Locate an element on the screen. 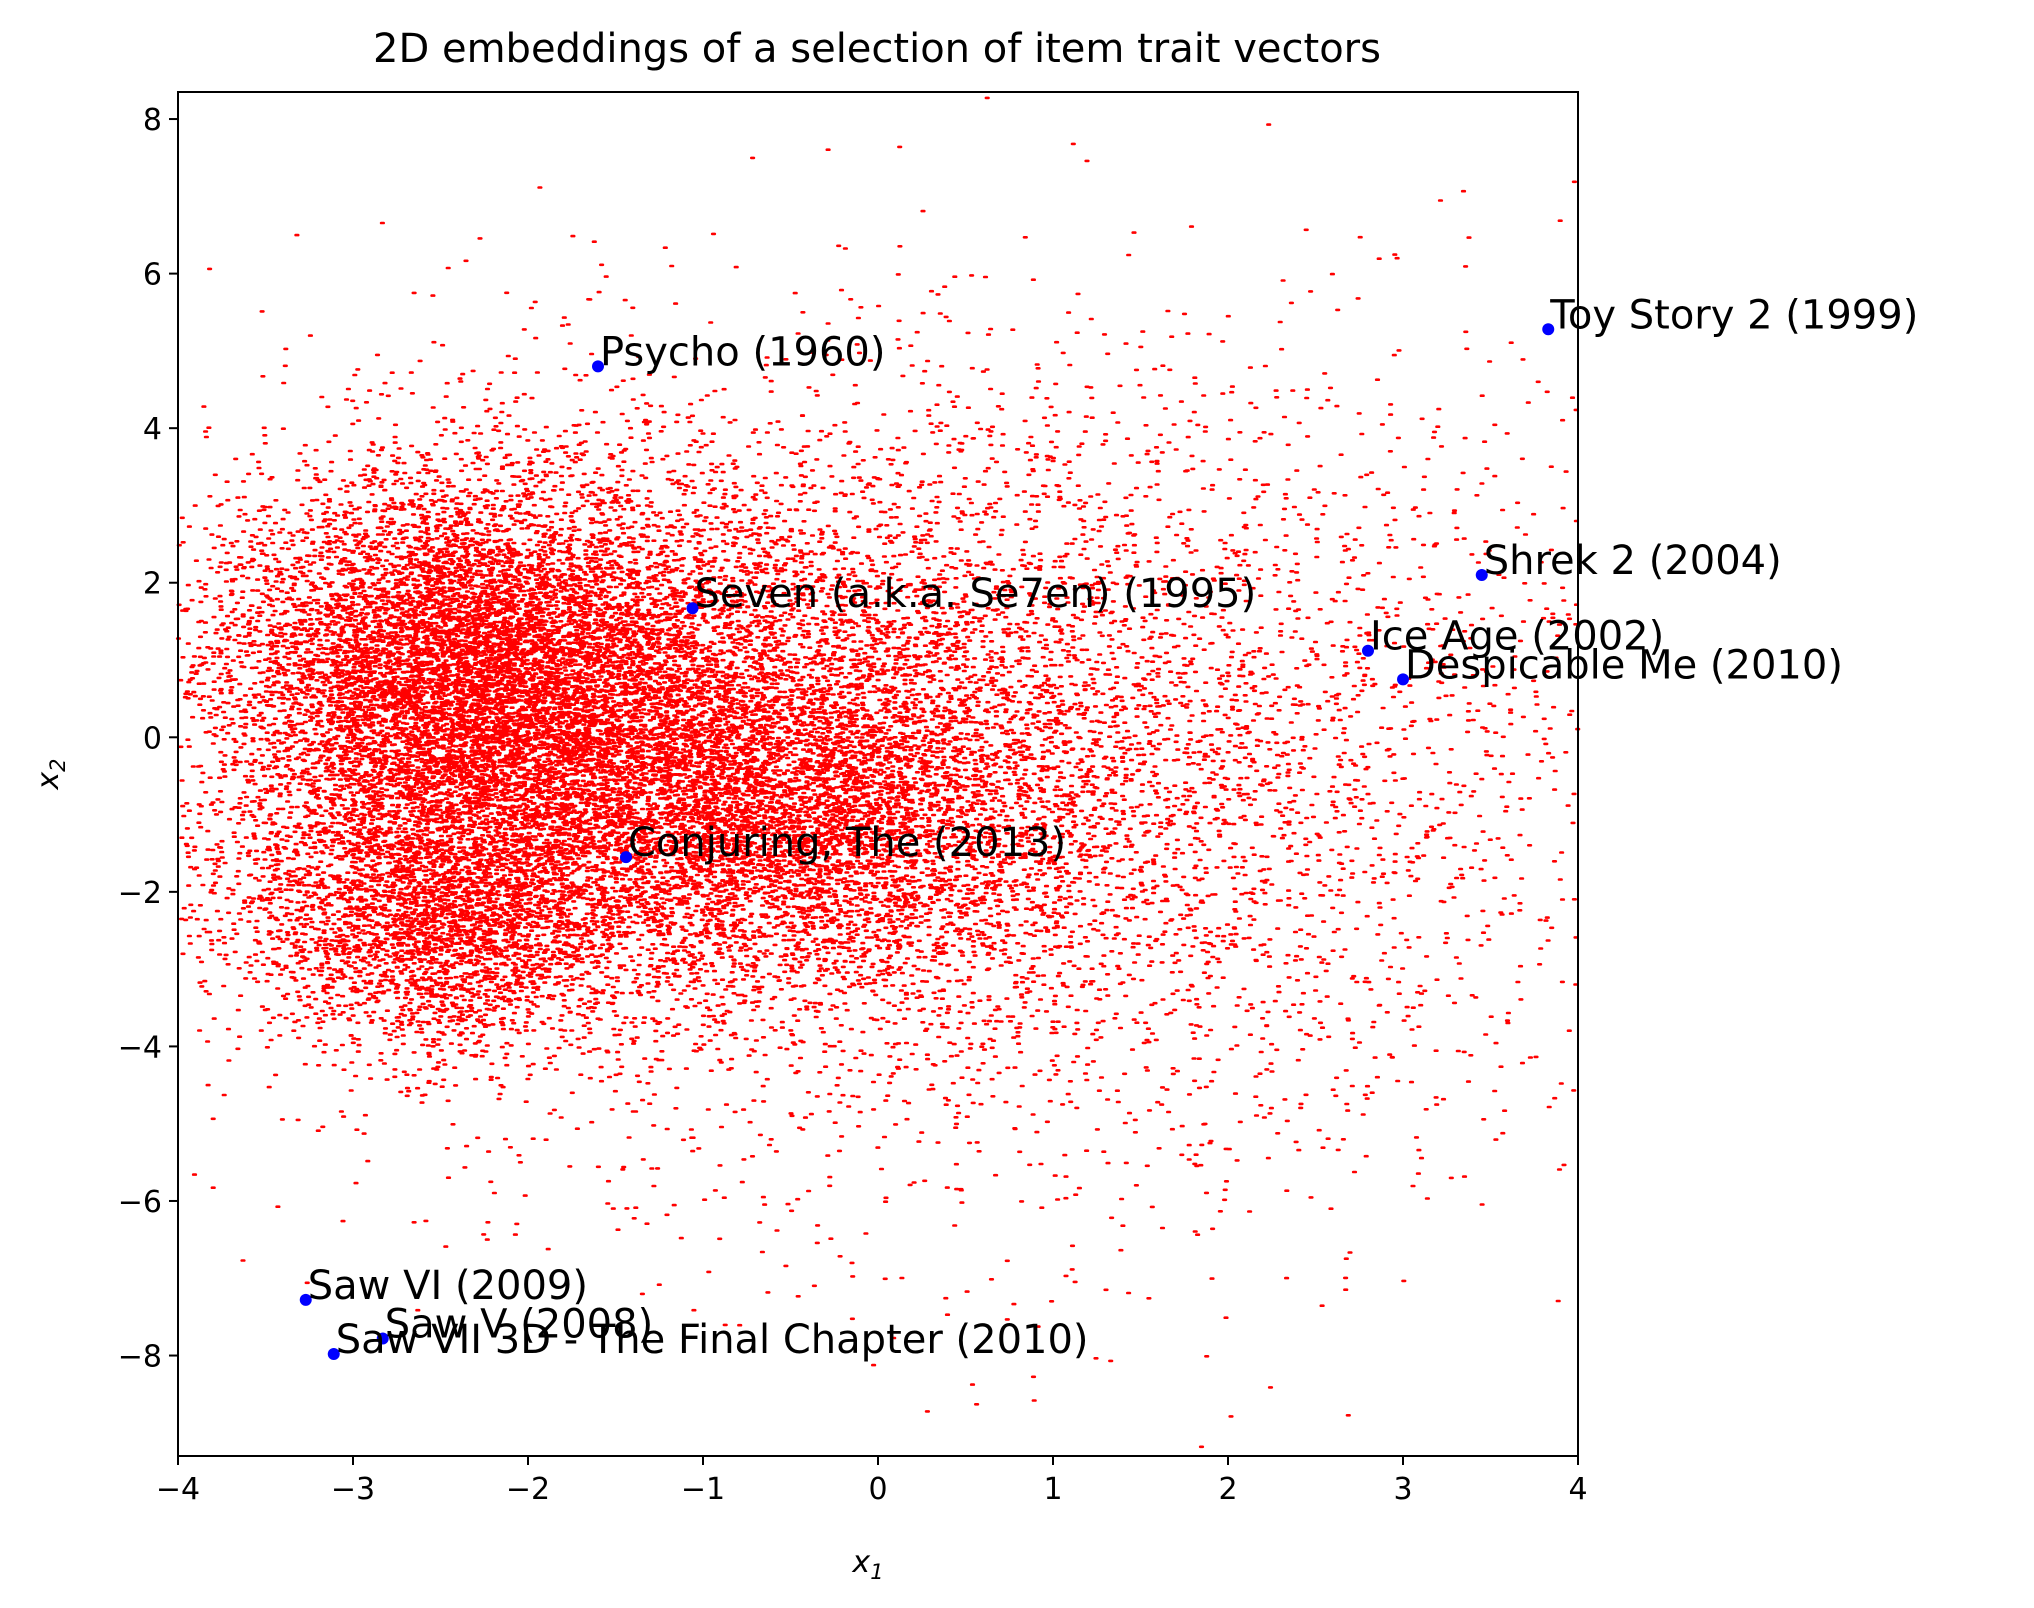  y-tick-label: 8 is located at coordinates (152, 120).